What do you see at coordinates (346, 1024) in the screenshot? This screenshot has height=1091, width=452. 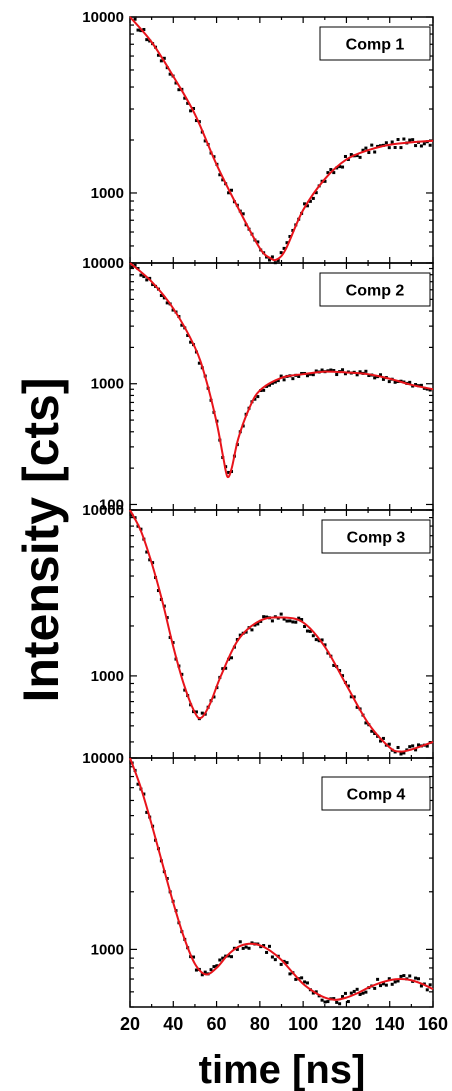 I see `x-tick-label: 120` at bounding box center [346, 1024].